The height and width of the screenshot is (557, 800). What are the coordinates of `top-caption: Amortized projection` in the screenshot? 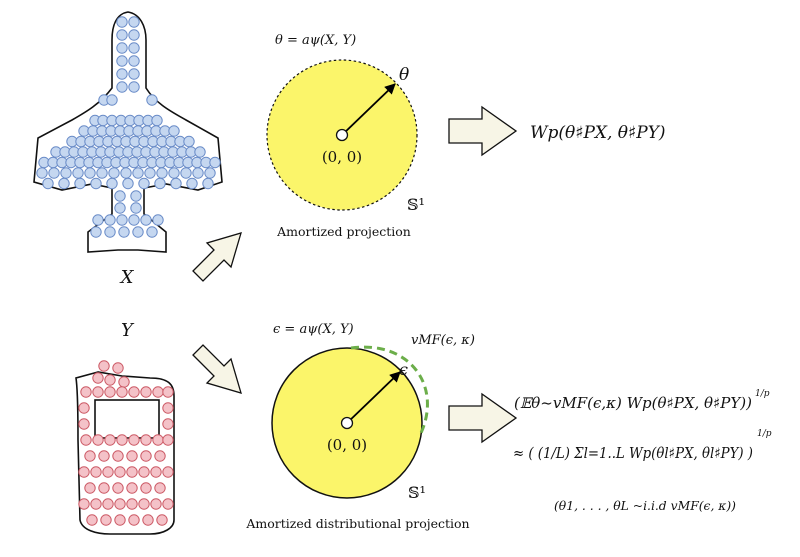 It's located at (343, 231).